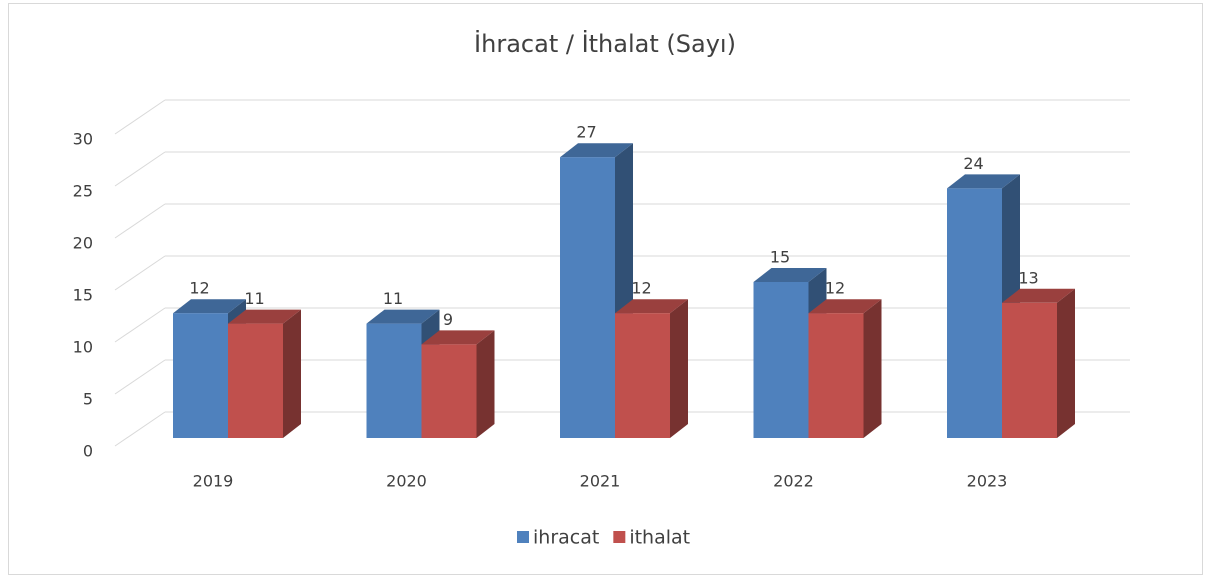  Describe the element at coordinates (83, 295) in the screenshot. I see `y-tick-label: 15` at that location.